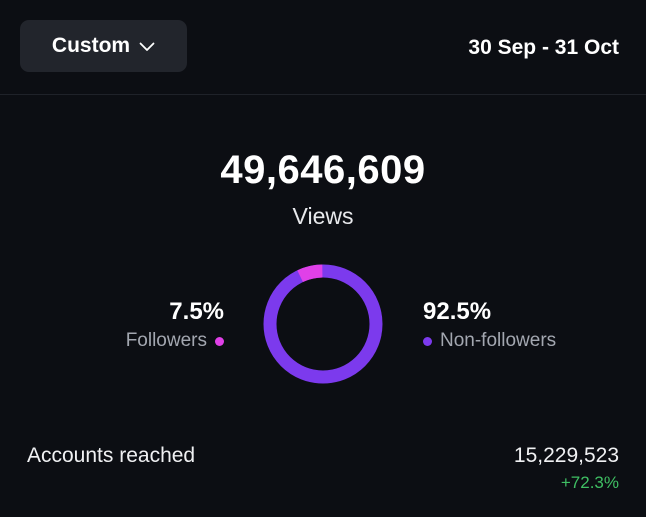 This screenshot has height=517, width=646. I want to click on donut-segment-non-followers, so click(323, 324).